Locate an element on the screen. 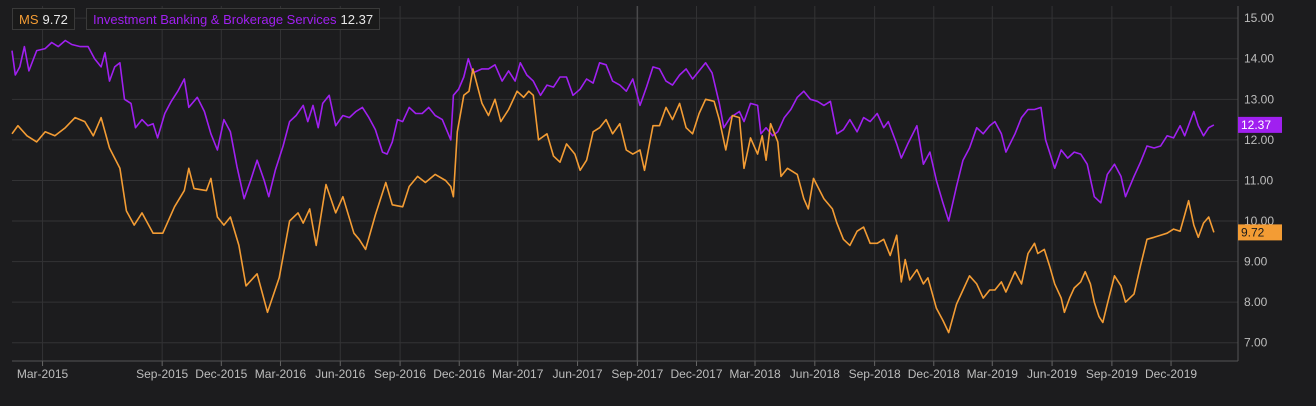 The image size is (1316, 406). x-tick-label: Jun-2017 is located at coordinates (578, 374).